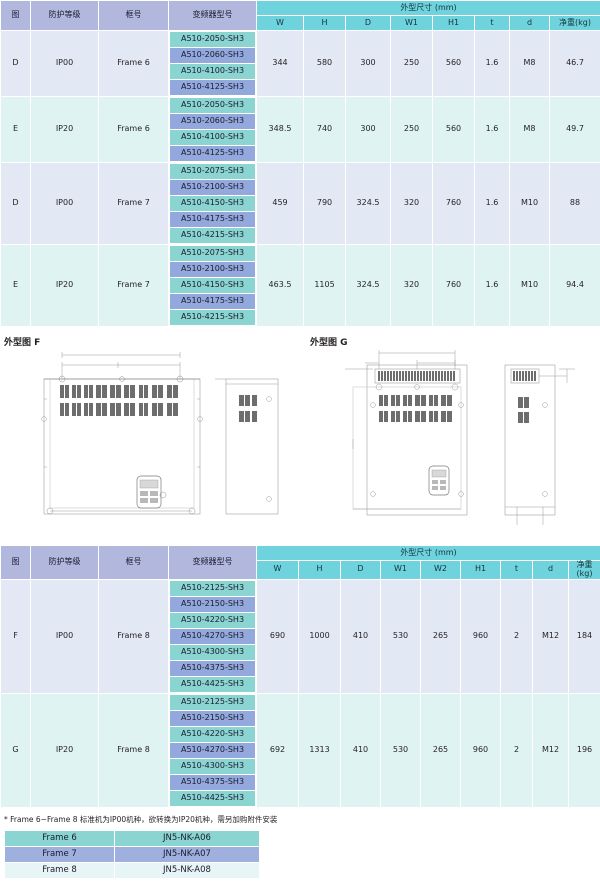  What do you see at coordinates (15, 15) in the screenshot?
I see `col-header-figure: 图` at bounding box center [15, 15].